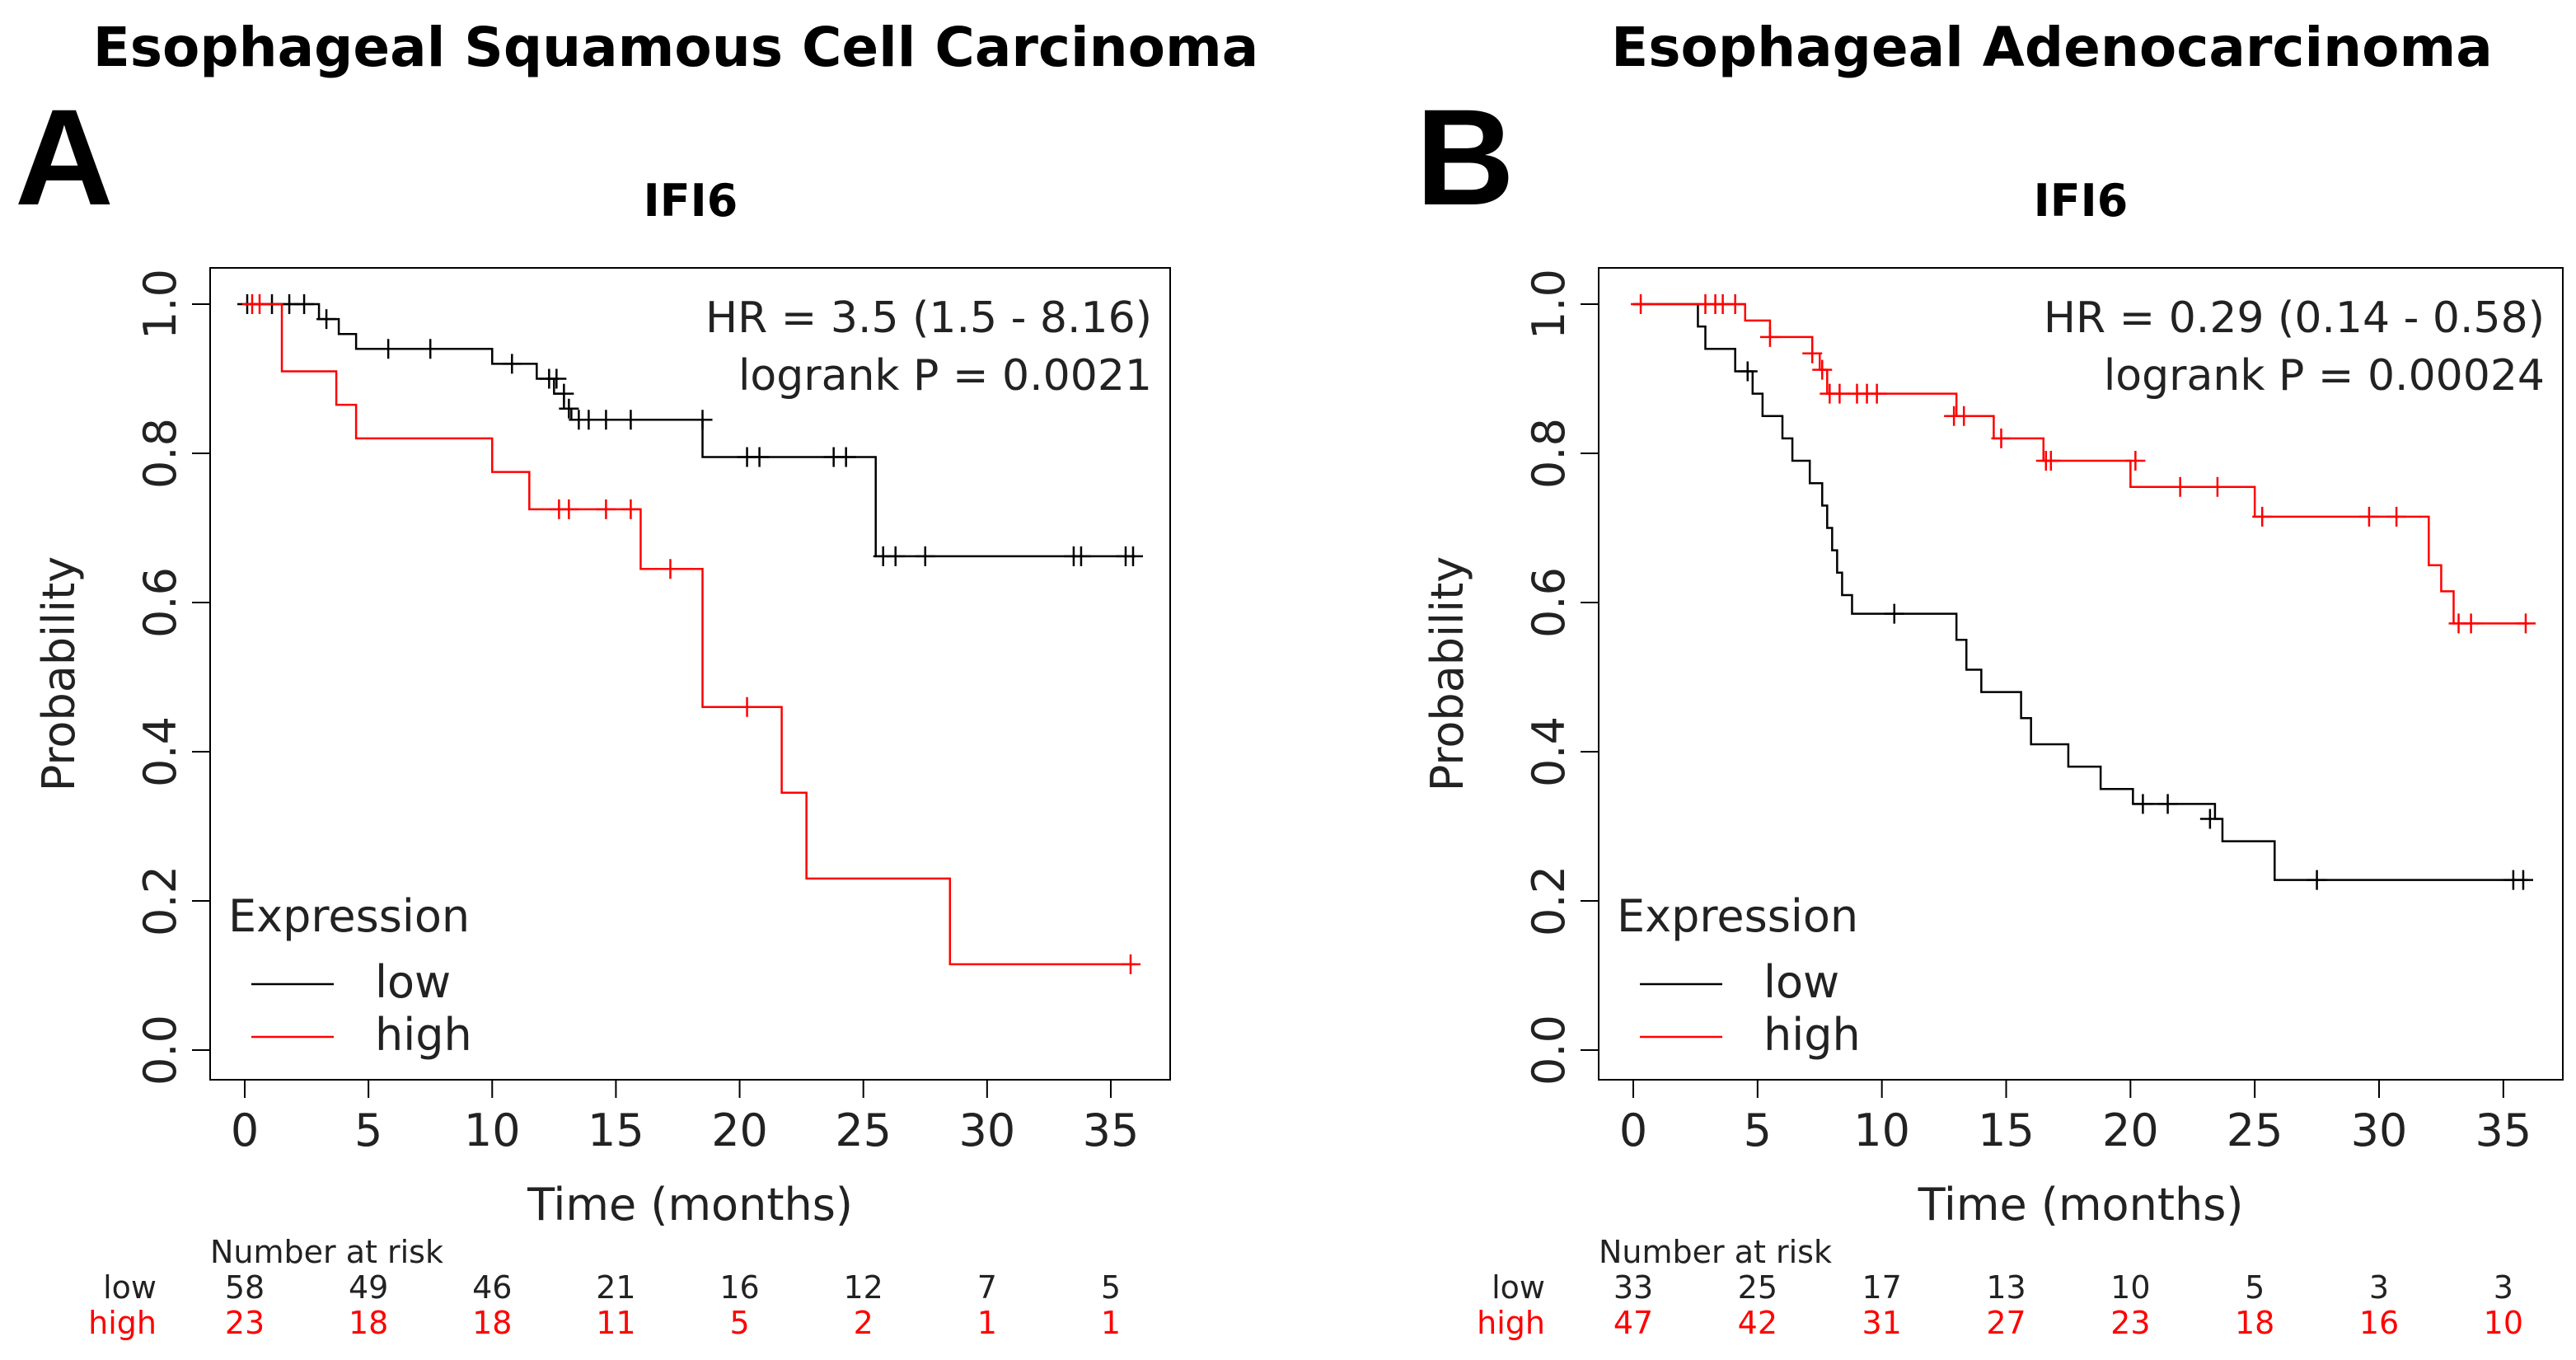  What do you see at coordinates (615, 1287) in the screenshot?
I see `risk-count-low: 21` at bounding box center [615, 1287].